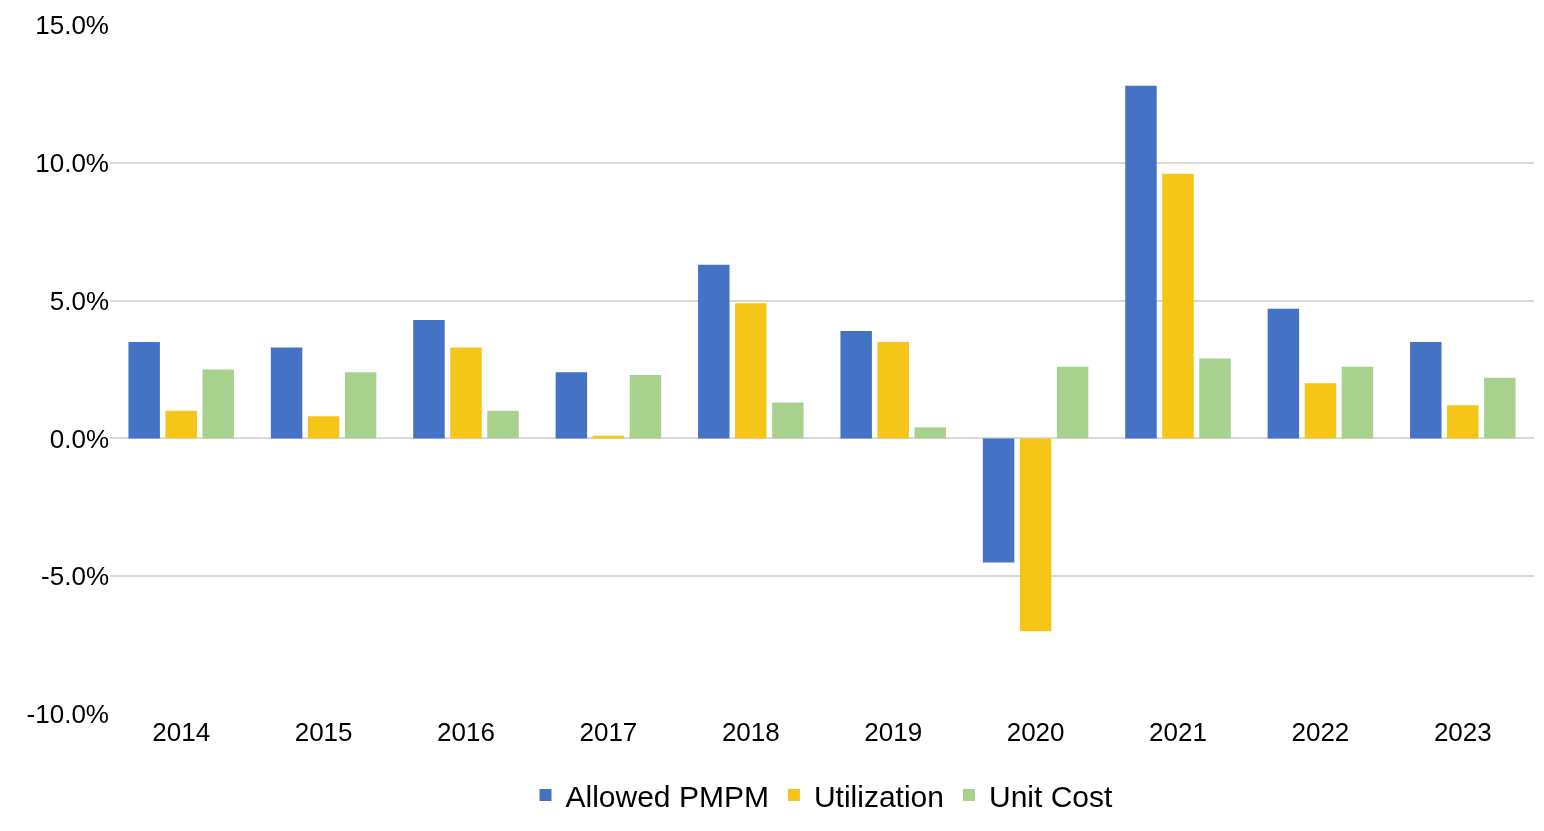 The width and height of the screenshot is (1544, 831). Describe the element at coordinates (67, 714) in the screenshot. I see `y-tick-label: -10.0%` at that location.